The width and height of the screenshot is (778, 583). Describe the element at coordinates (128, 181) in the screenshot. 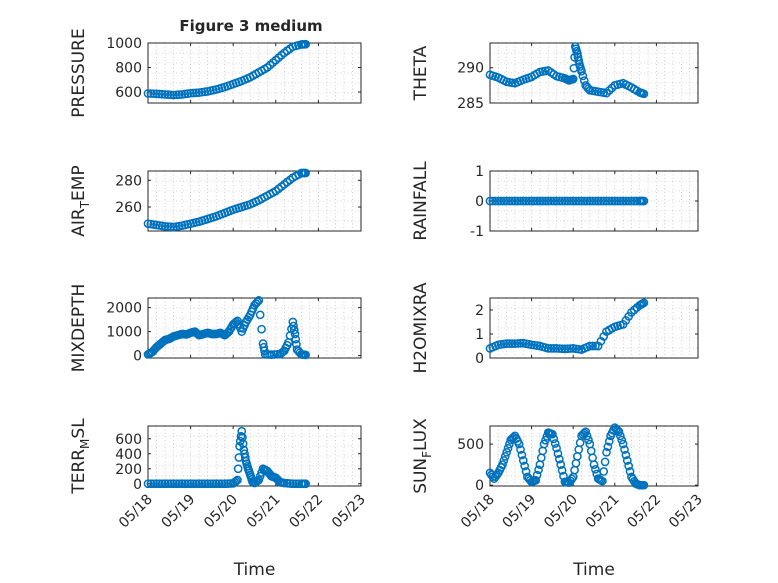

I see `y-tick-label: 280` at that location.